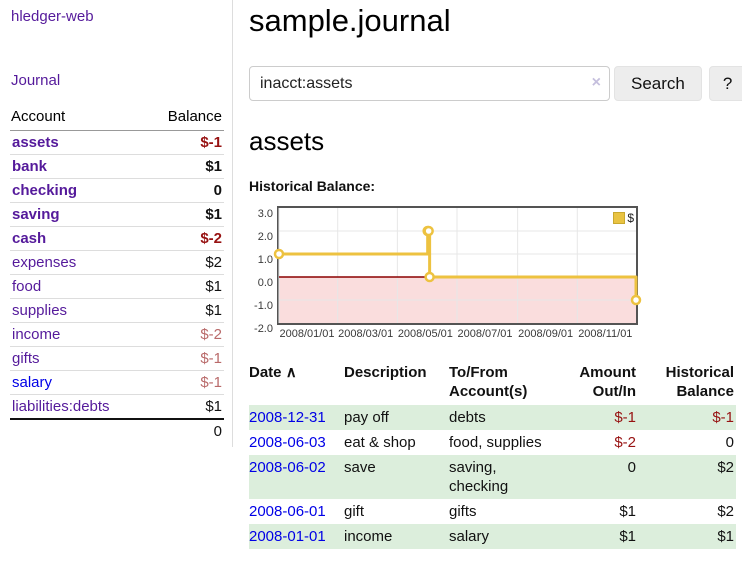 The height and width of the screenshot is (582, 742). What do you see at coordinates (117, 214) in the screenshot?
I see `account-row: saving $1` at bounding box center [117, 214].